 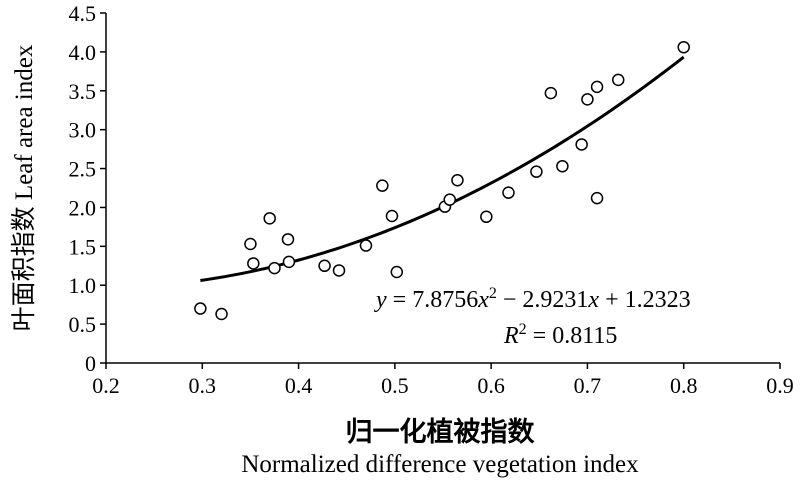 What do you see at coordinates (491, 385) in the screenshot?
I see `x-tick-label: 0.6` at bounding box center [491, 385].